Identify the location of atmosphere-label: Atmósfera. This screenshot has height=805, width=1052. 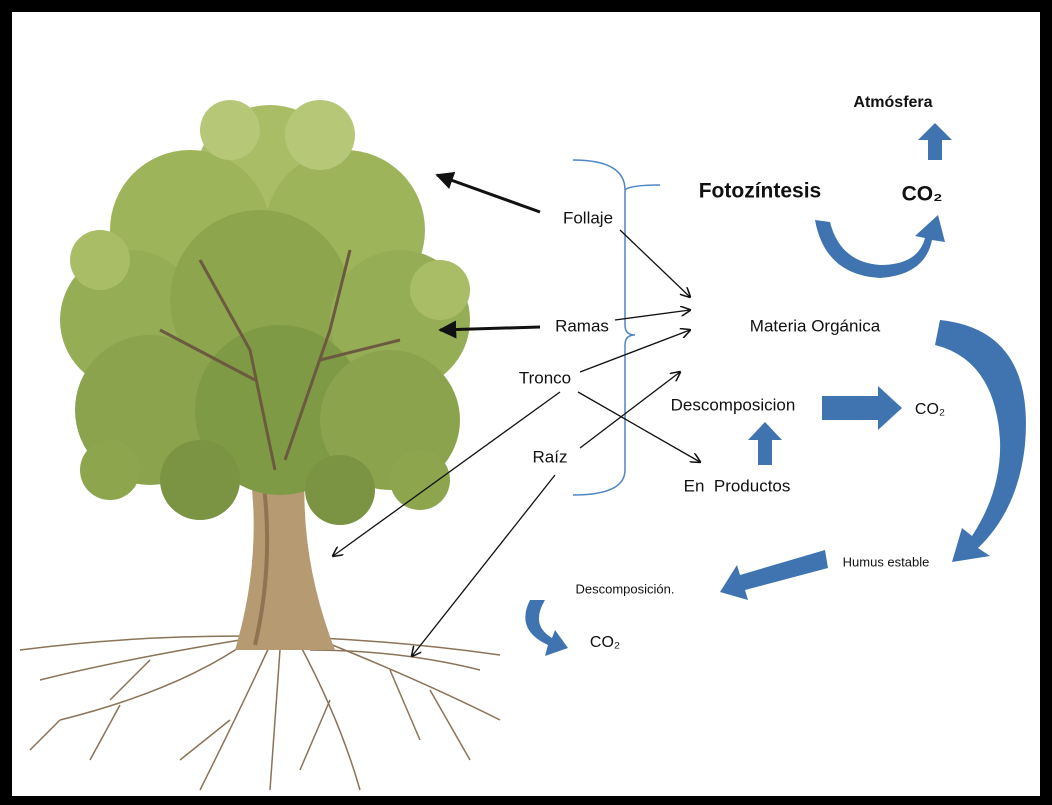
(892, 102).